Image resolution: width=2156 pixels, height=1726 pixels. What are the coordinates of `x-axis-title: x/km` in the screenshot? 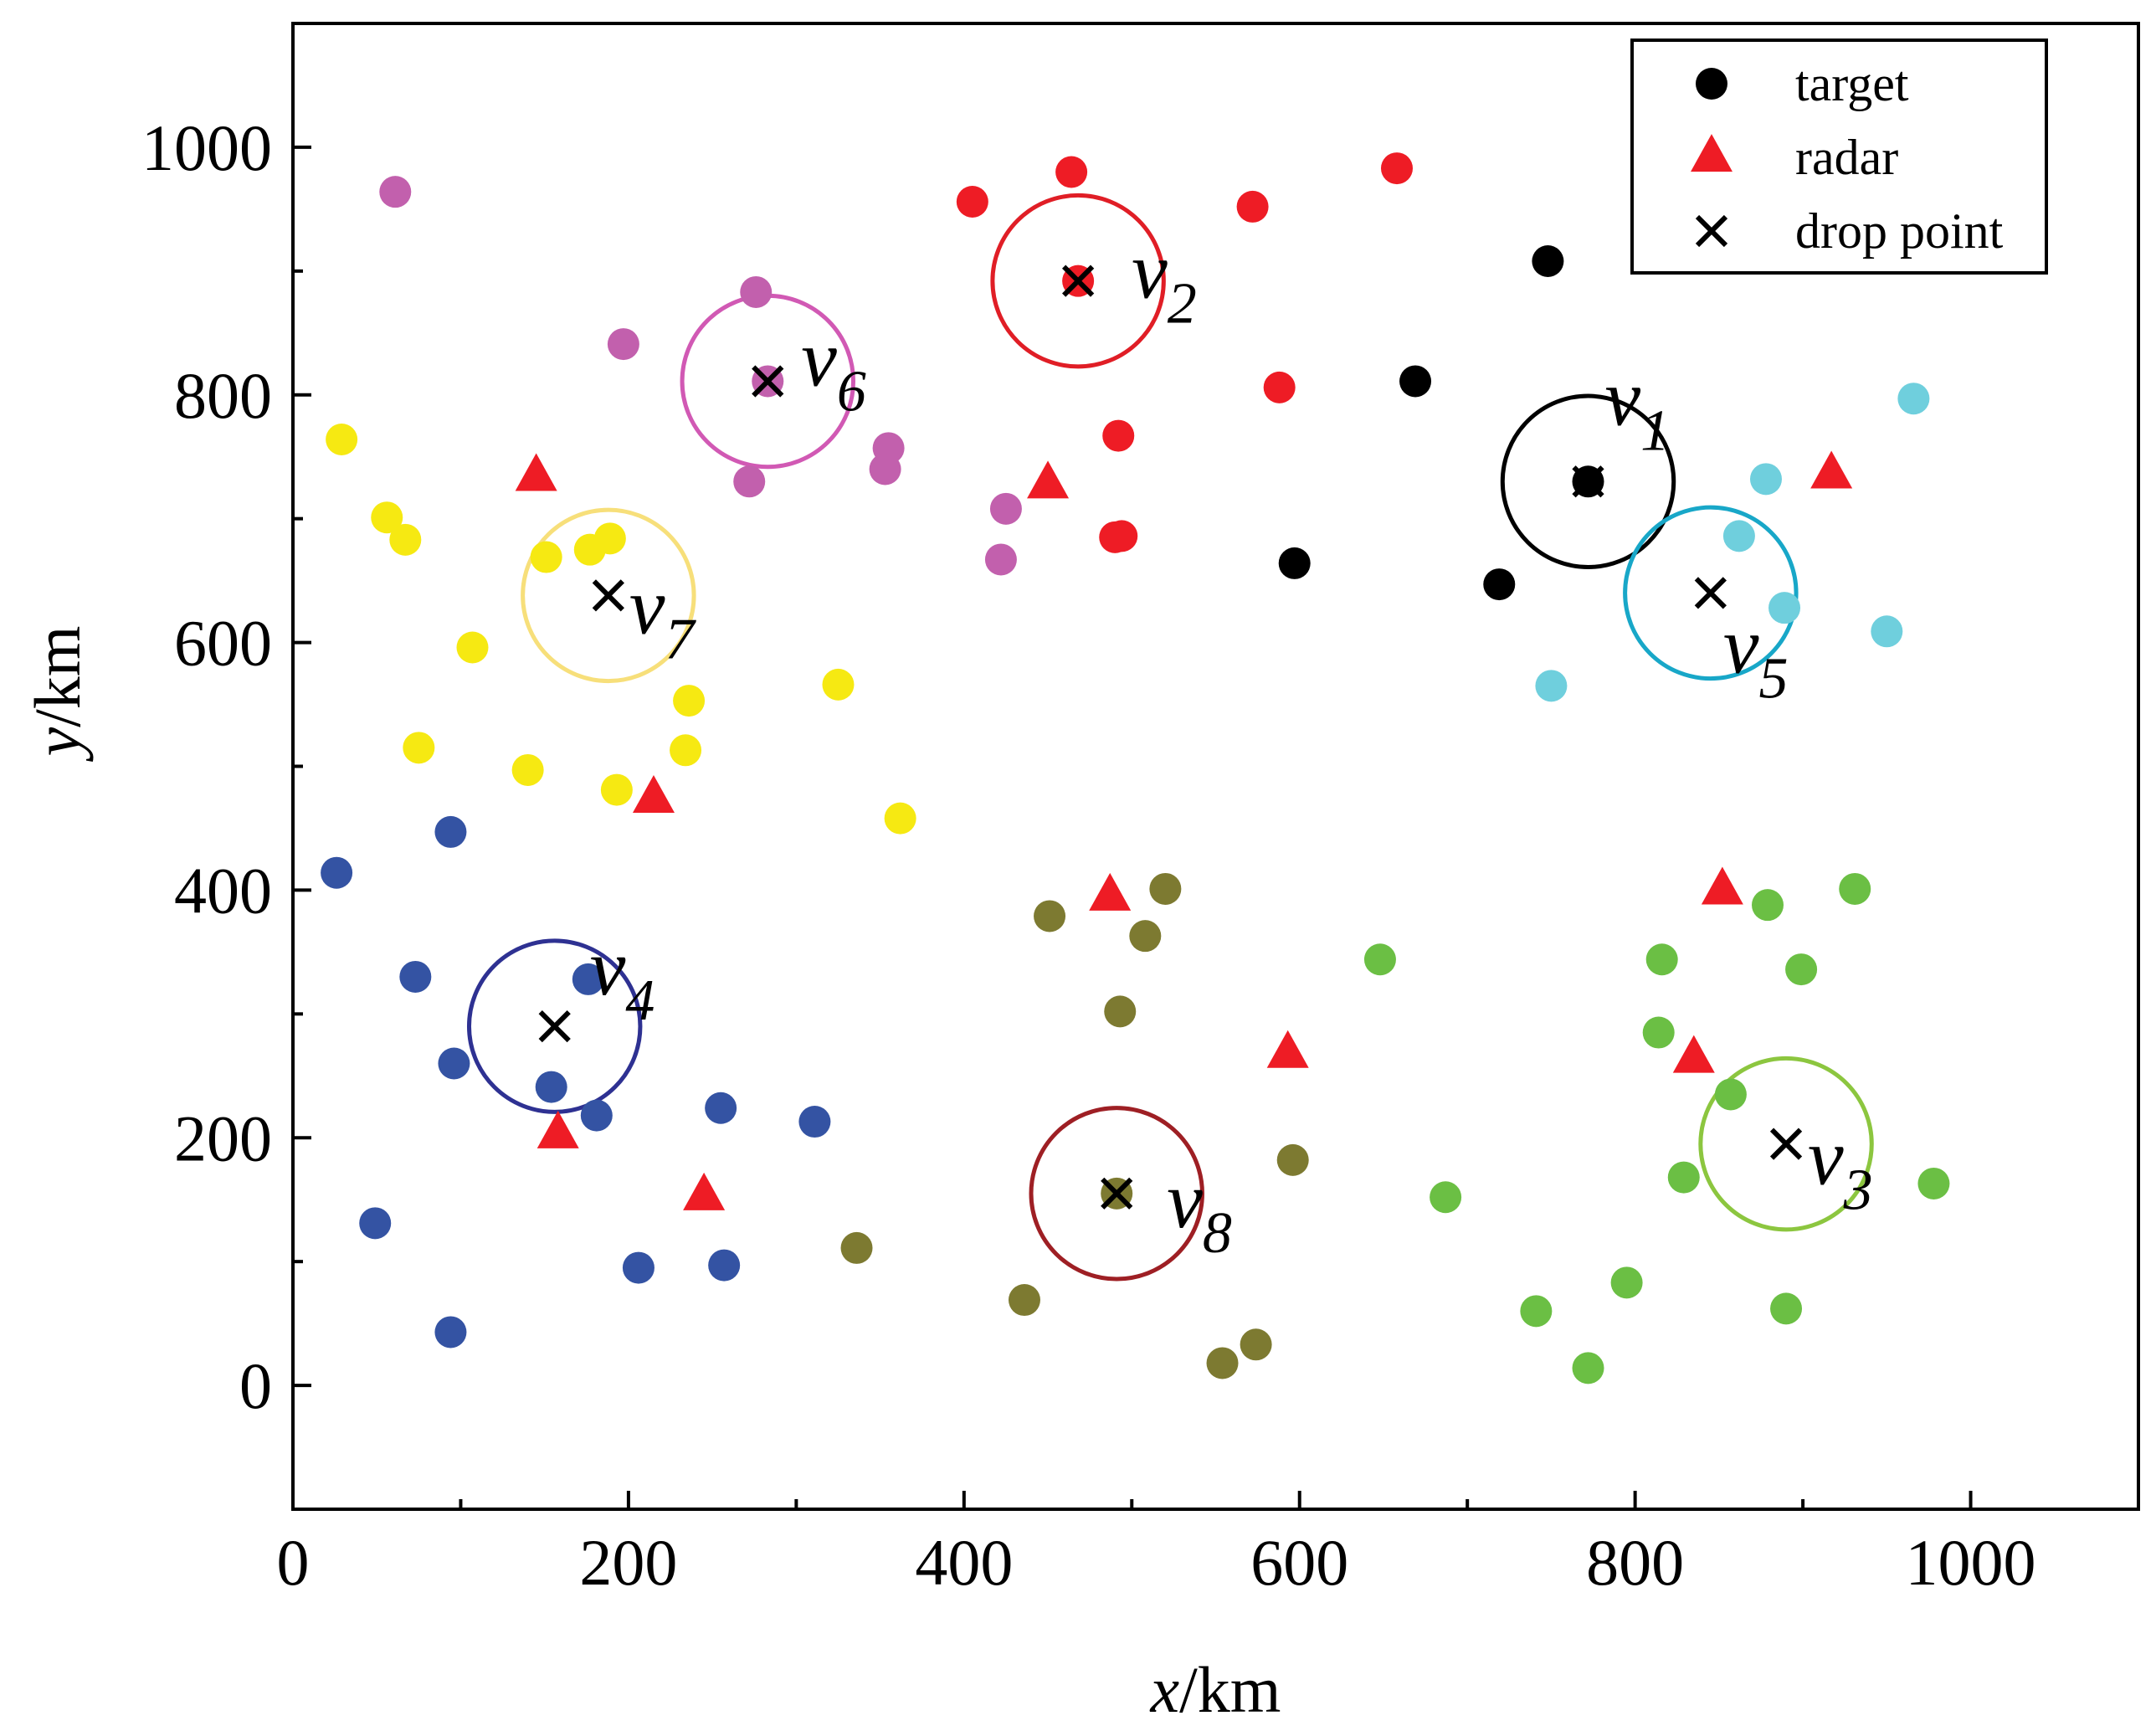 It's located at (1215, 1689).